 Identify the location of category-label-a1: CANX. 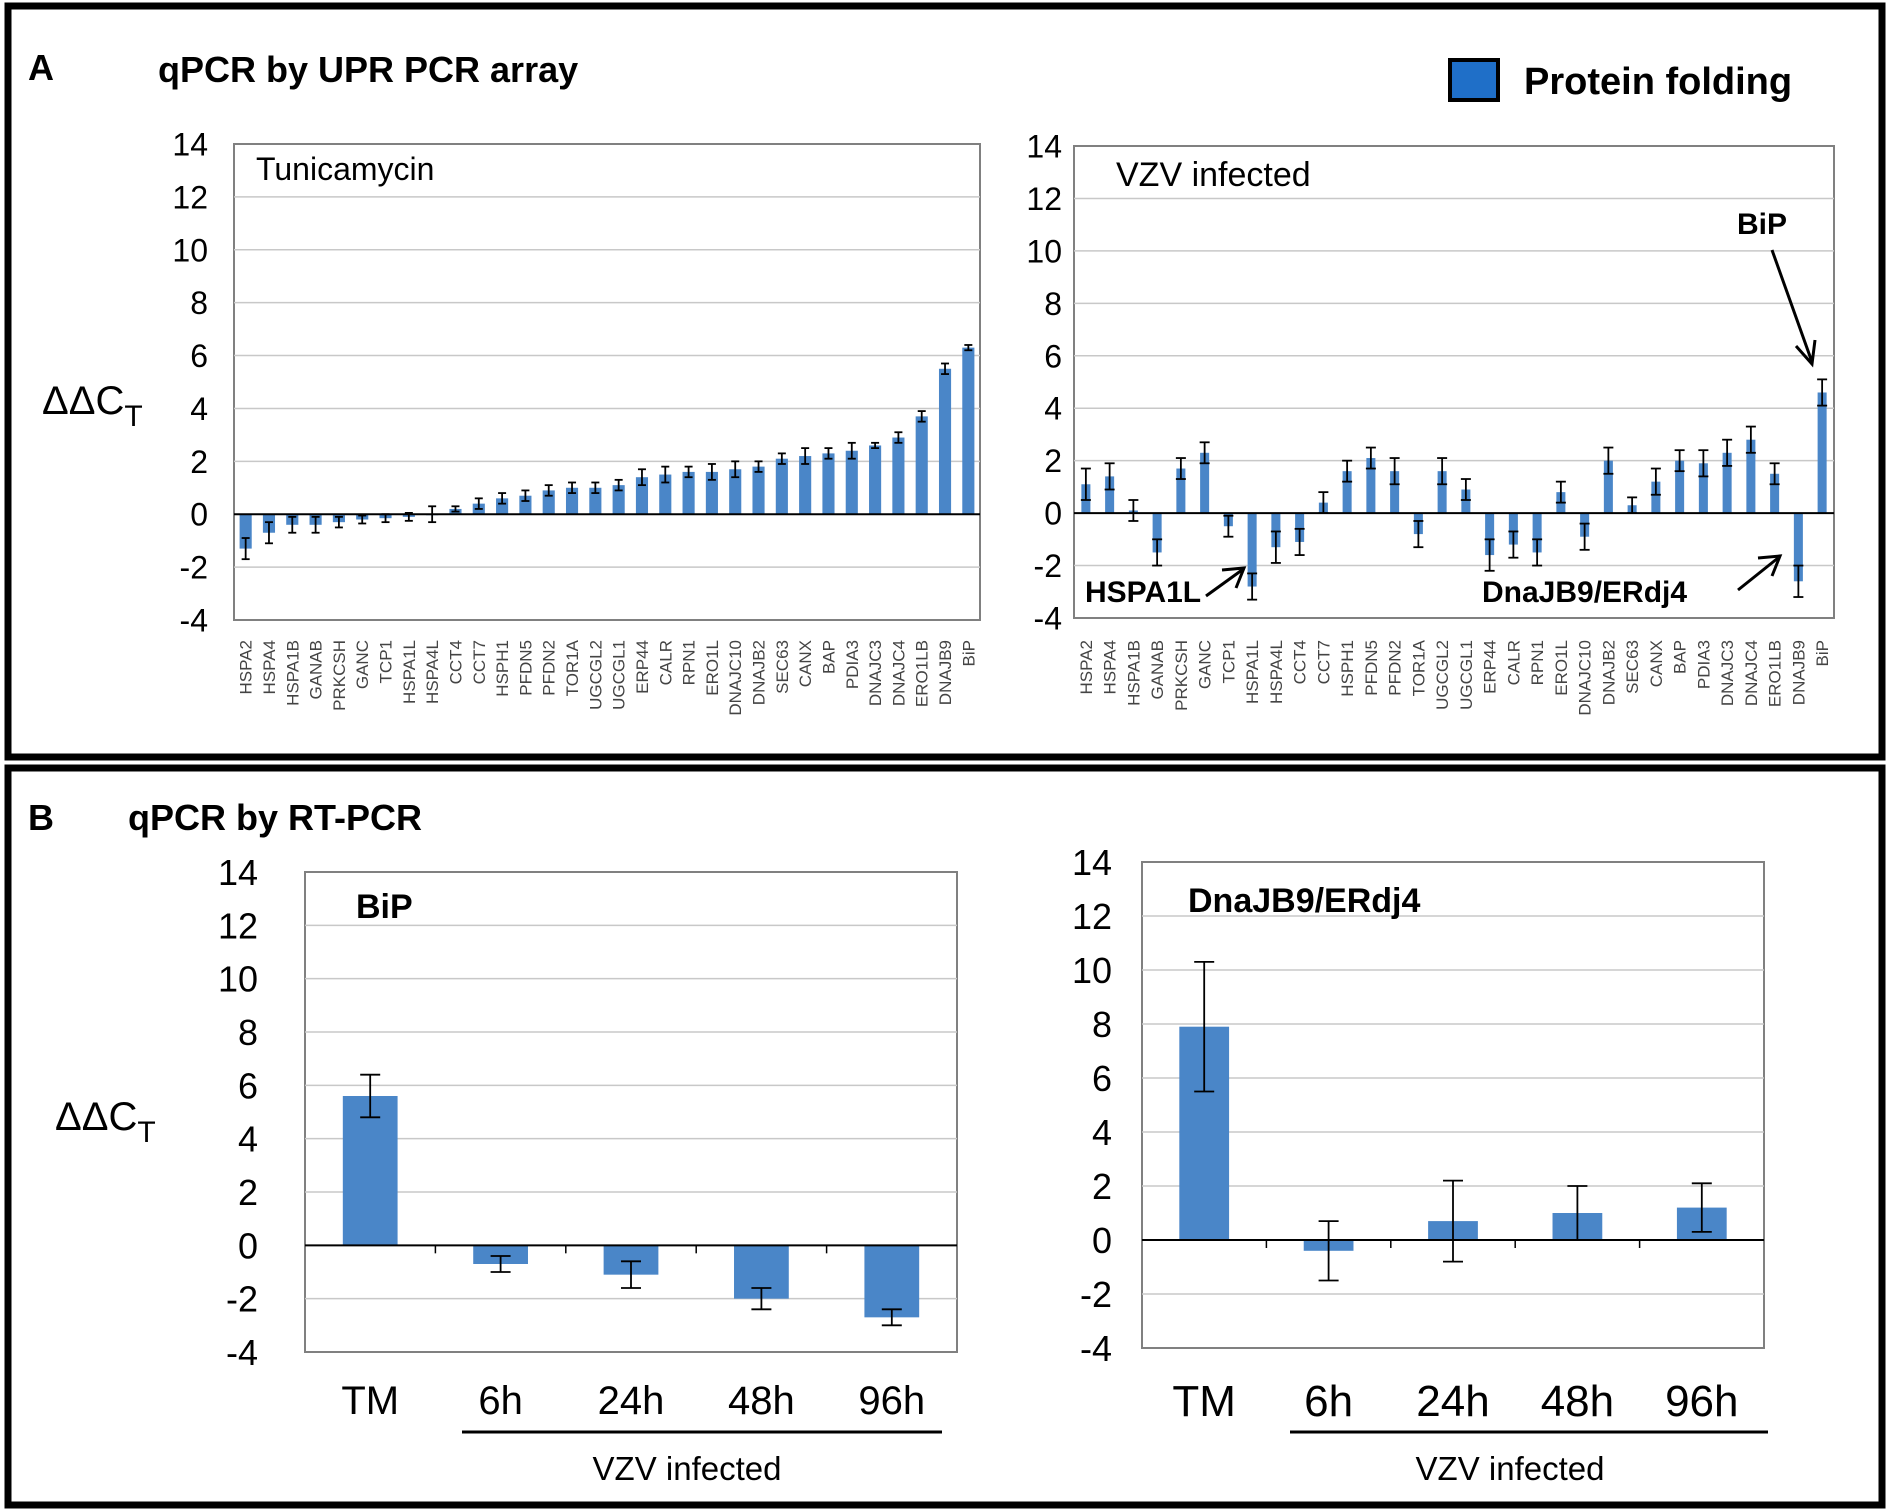
(805, 663).